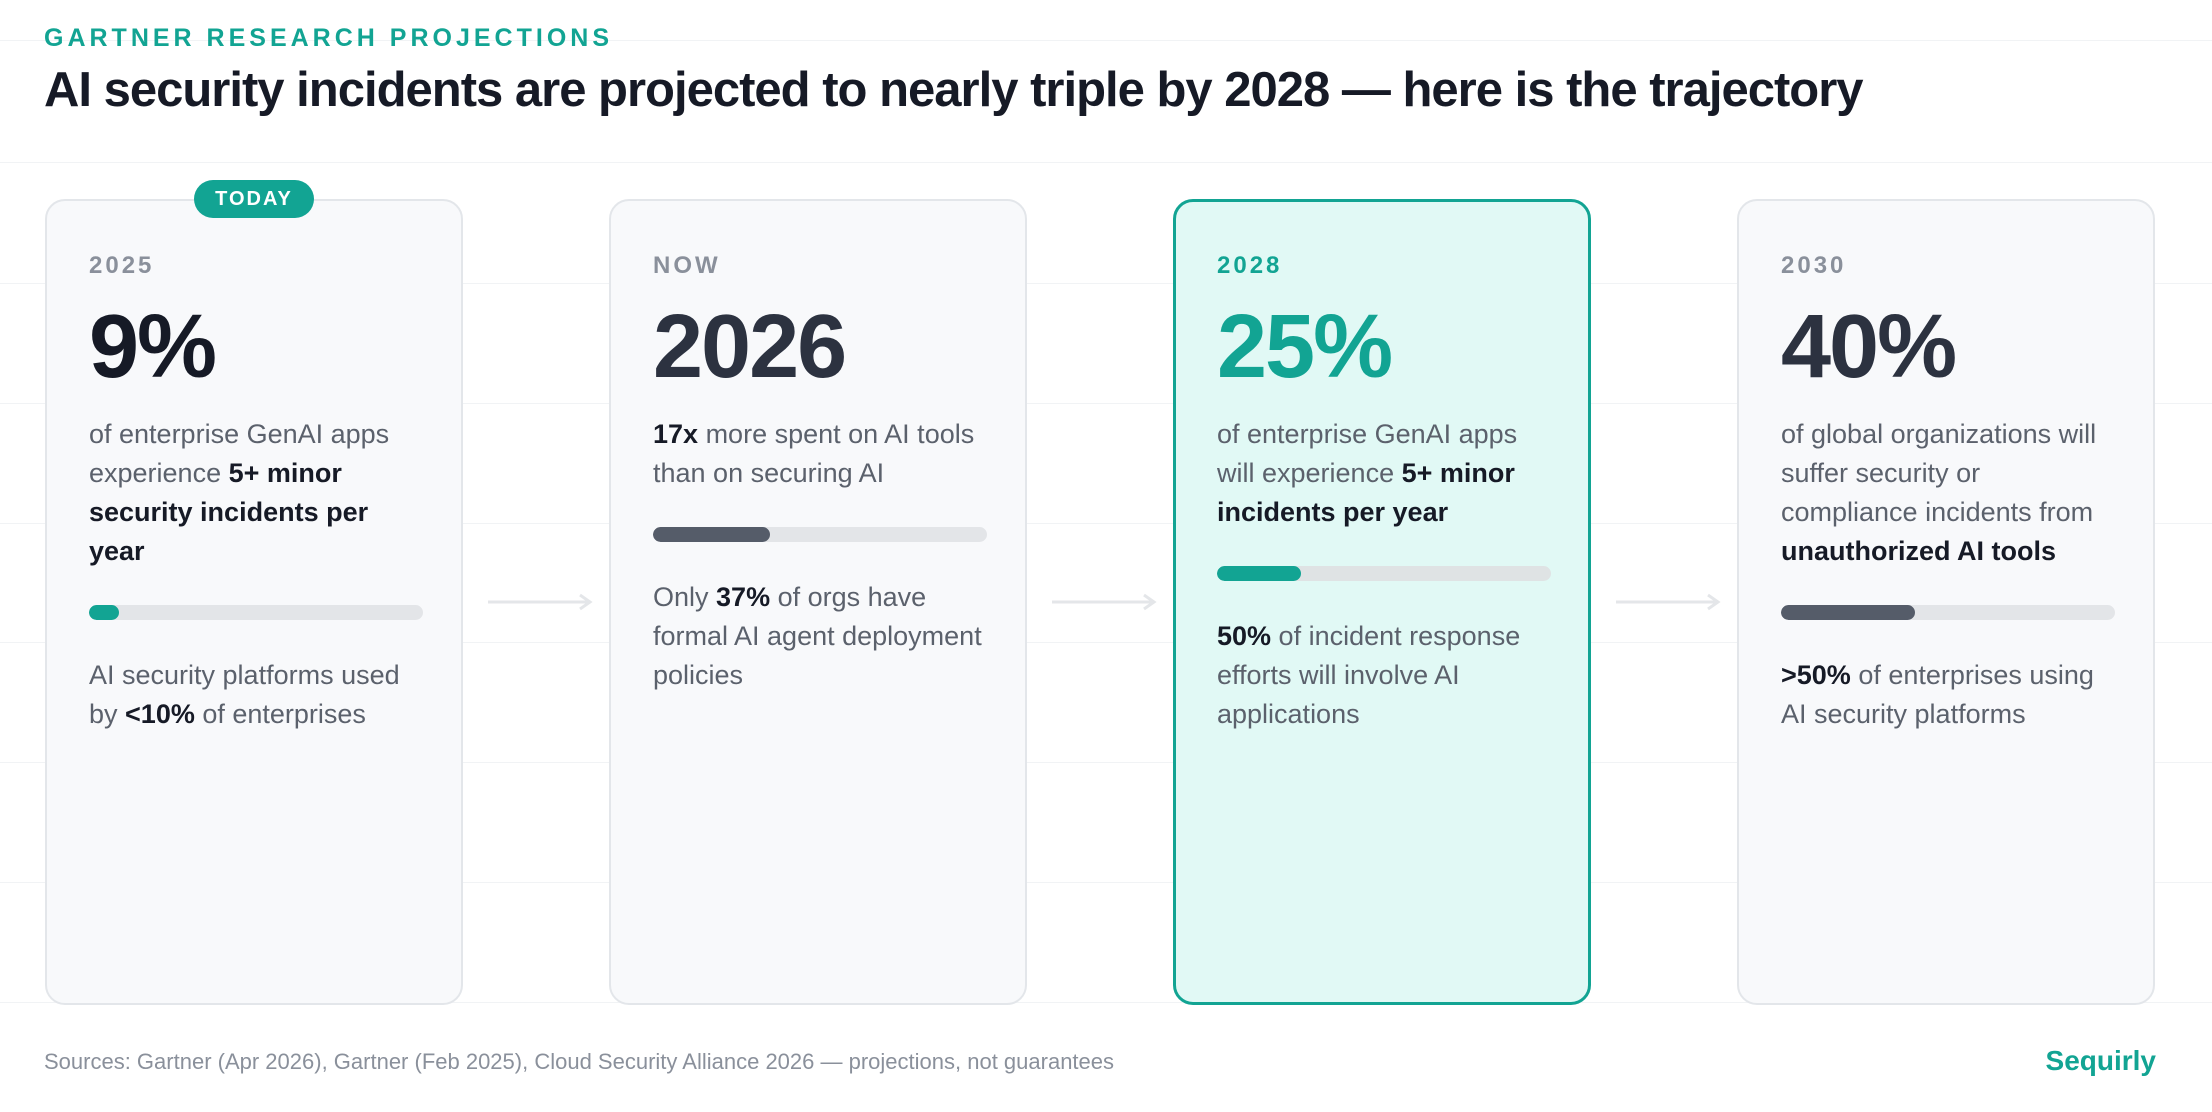 Image resolution: width=2212 pixels, height=1112 pixels. What do you see at coordinates (1305, 347) in the screenshot?
I see `card-big-value: 25%` at bounding box center [1305, 347].